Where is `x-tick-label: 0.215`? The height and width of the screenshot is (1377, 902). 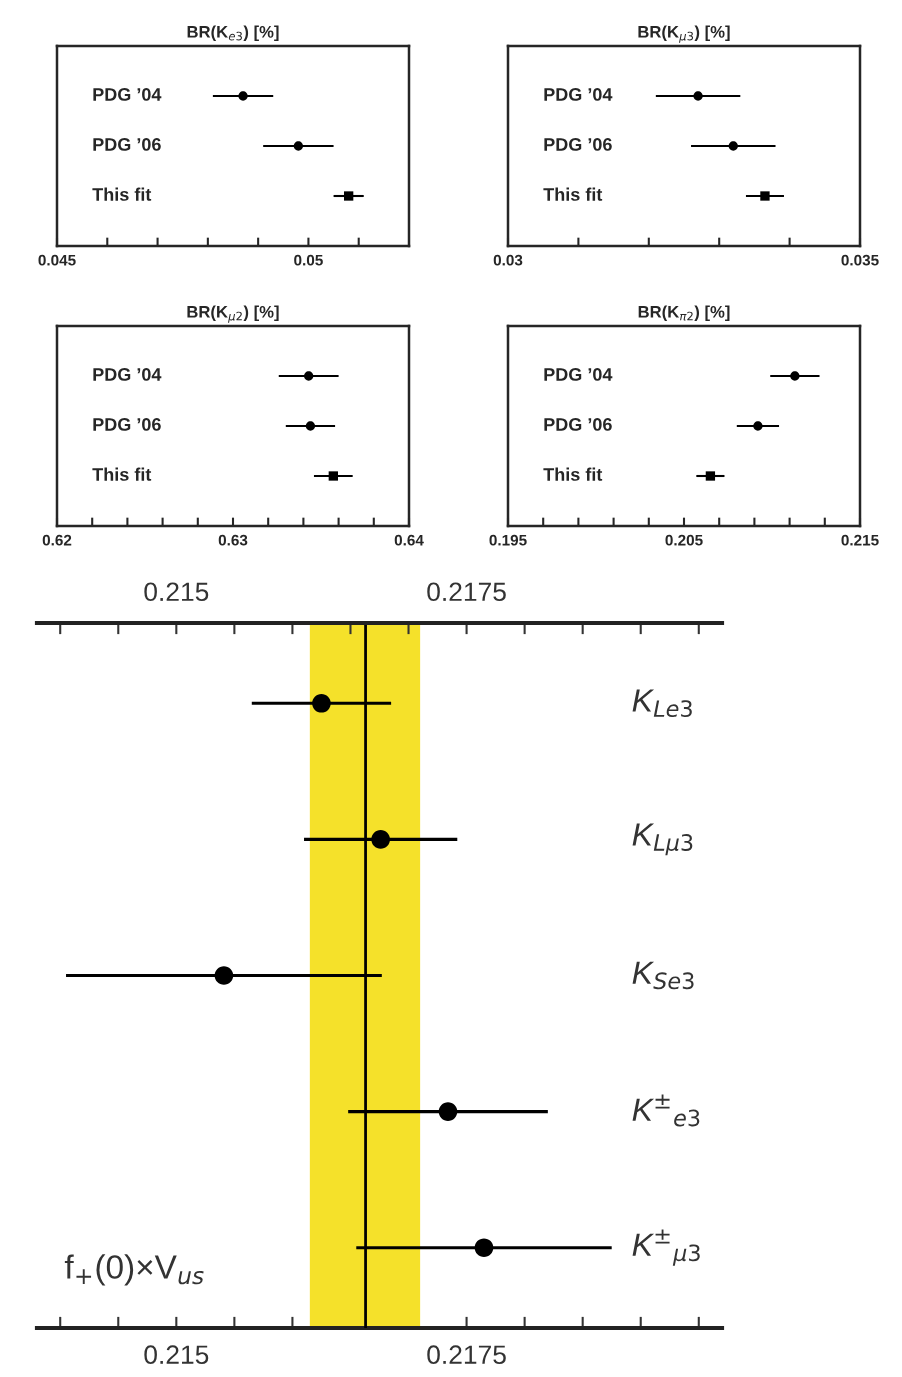 x-tick-label: 0.215 is located at coordinates (860, 540).